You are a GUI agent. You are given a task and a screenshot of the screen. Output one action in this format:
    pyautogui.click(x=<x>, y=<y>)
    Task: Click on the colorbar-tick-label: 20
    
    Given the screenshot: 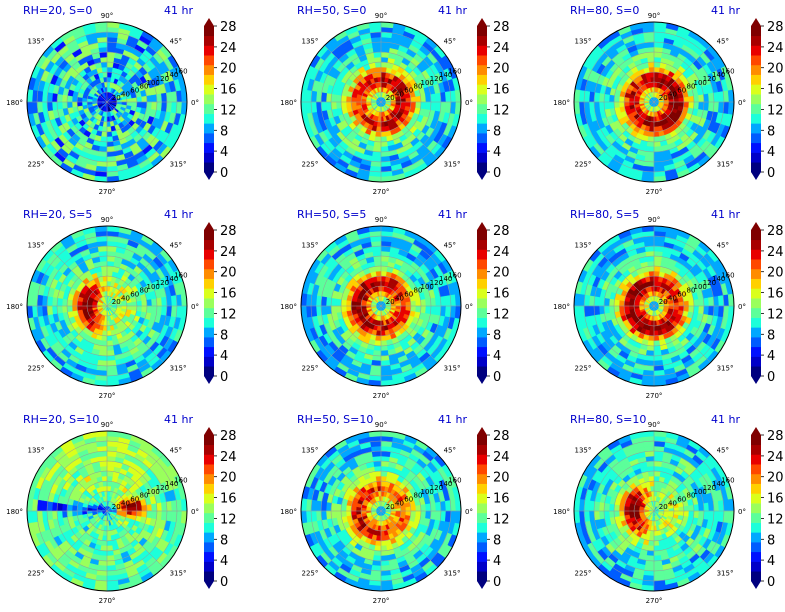 What is the action you would take?
    pyautogui.click(x=775, y=273)
    